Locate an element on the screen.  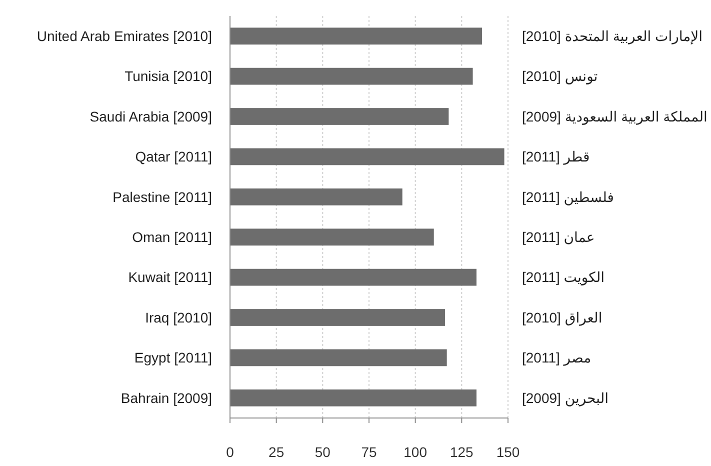
x-tick-label: 150 is located at coordinates (508, 452).